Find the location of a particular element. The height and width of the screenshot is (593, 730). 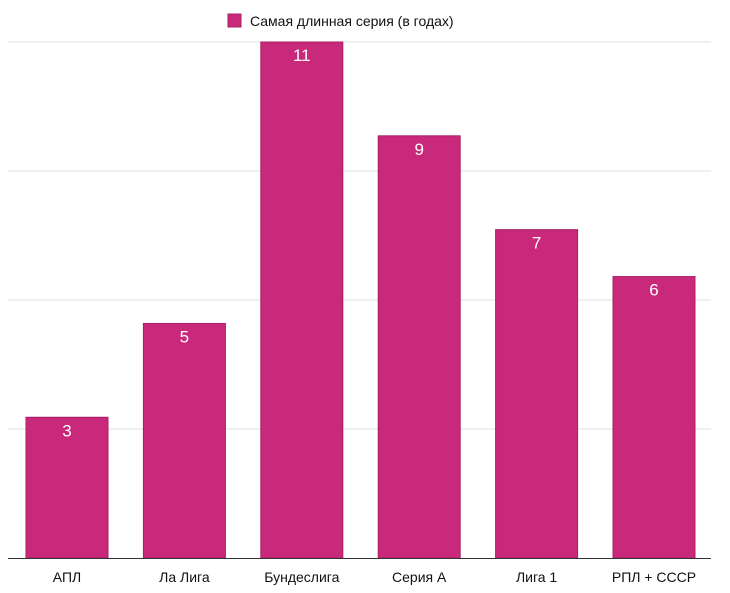

legend-swatch is located at coordinates (234, 20).